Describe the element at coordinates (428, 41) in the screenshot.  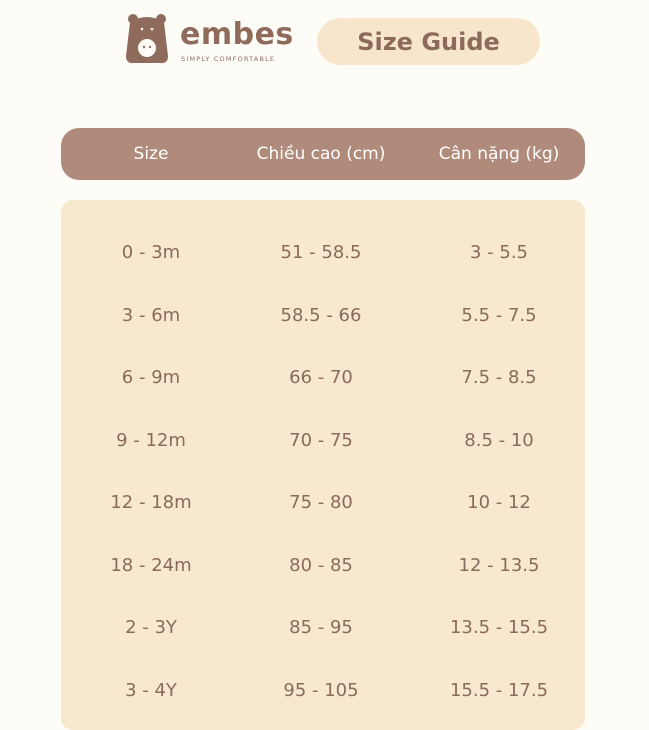
I see `page-title: Size Guide` at that location.